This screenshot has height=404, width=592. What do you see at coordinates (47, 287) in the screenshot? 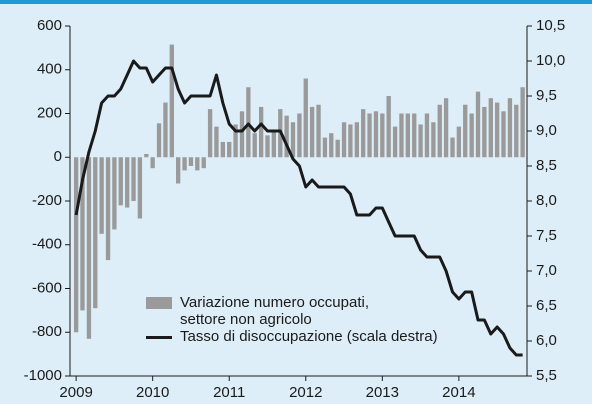
I see `y-tick-label: -600` at bounding box center [47, 287].